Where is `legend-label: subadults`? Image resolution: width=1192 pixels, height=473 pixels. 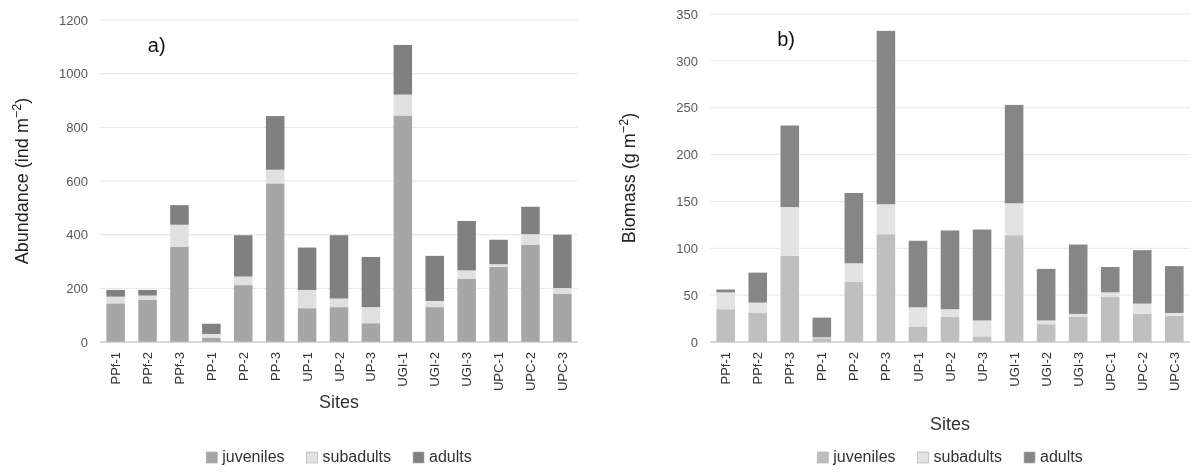
legend-label: subadults is located at coordinates (357, 456).